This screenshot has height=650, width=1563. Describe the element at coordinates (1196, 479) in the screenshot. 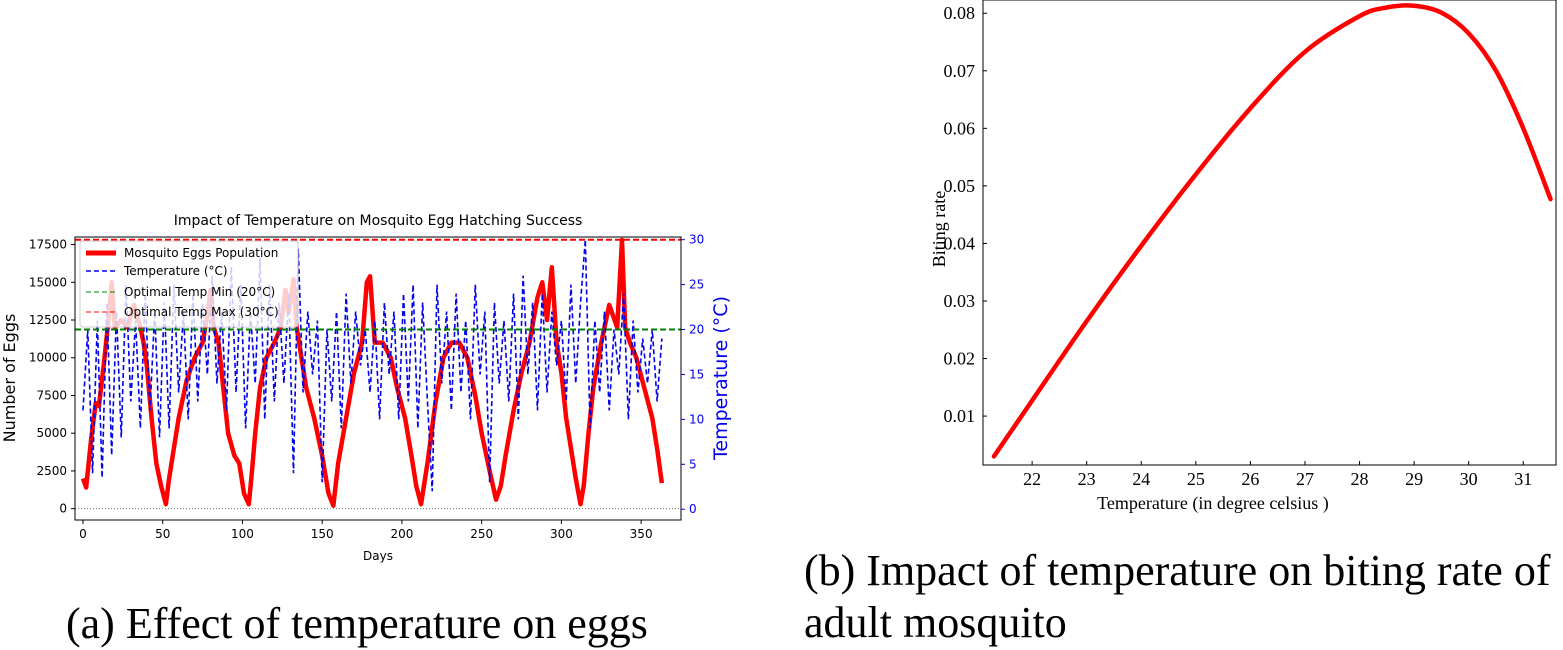

I see `x-tick-label: 25` at that location.